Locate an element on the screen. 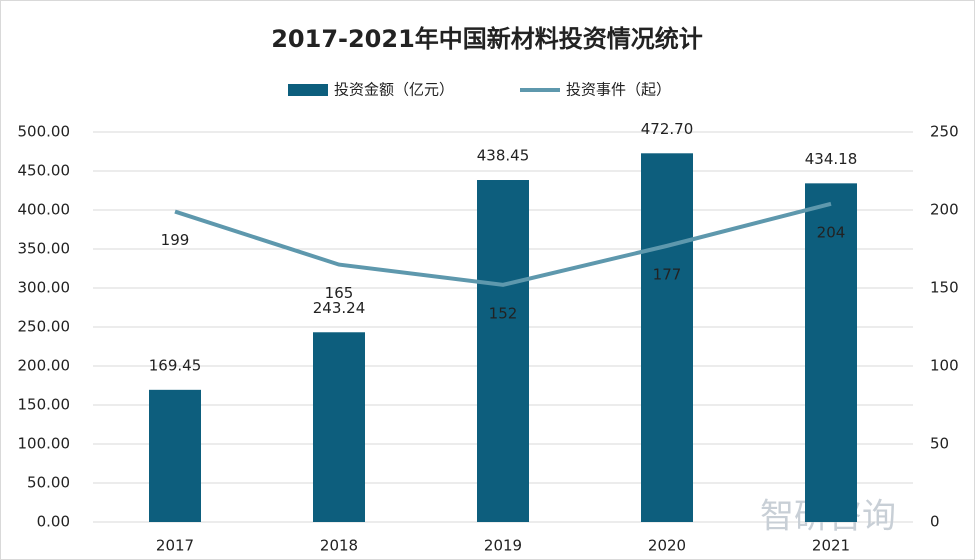 The width and height of the screenshot is (975, 560). y-tick-label: 350.00 is located at coordinates (44, 249).